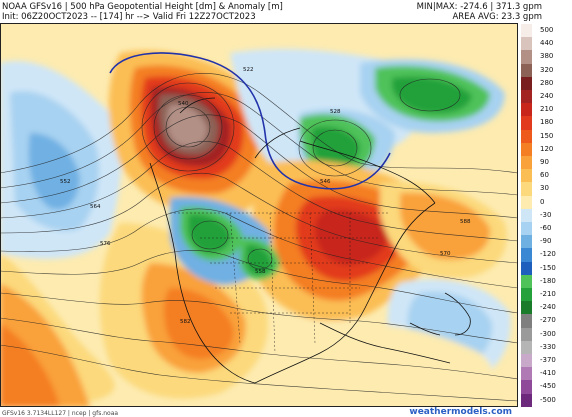 Image resolution: width=572 pixels, height=417 pixels. Describe the element at coordinates (460, 412) in the screenshot. I see `footer-watermark: weathermodels.com` at that location.